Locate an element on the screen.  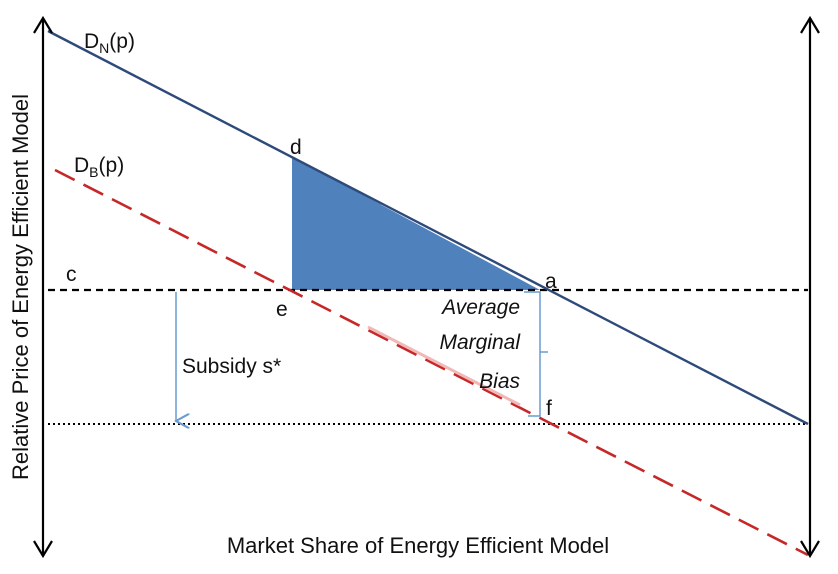
point-label-f: f is located at coordinates (549, 408).